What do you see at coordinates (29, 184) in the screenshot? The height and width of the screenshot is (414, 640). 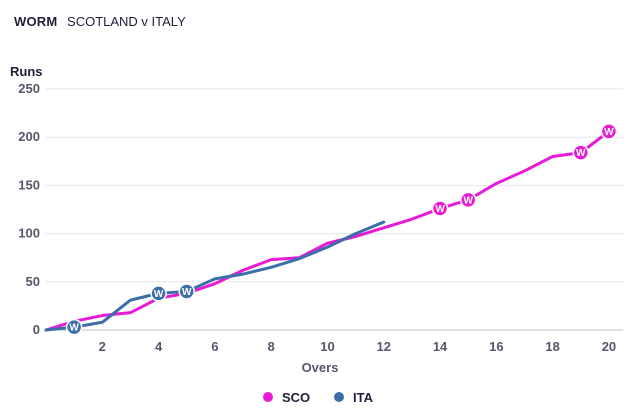 I see `y-tick-label: 150` at bounding box center [29, 184].